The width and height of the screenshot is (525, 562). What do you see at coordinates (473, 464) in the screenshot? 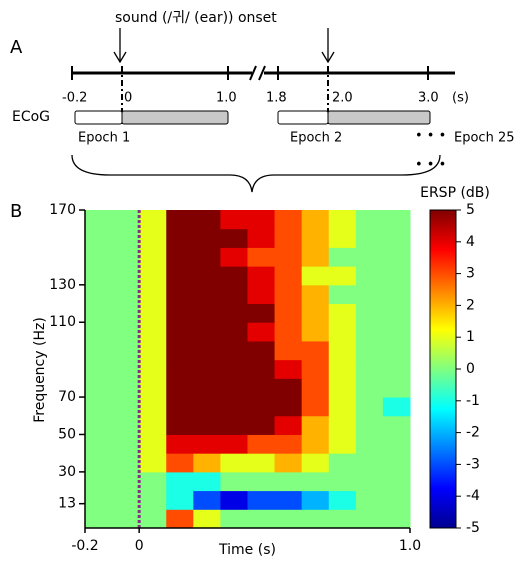
I see `colorbar-tick-label: -3` at bounding box center [473, 464].